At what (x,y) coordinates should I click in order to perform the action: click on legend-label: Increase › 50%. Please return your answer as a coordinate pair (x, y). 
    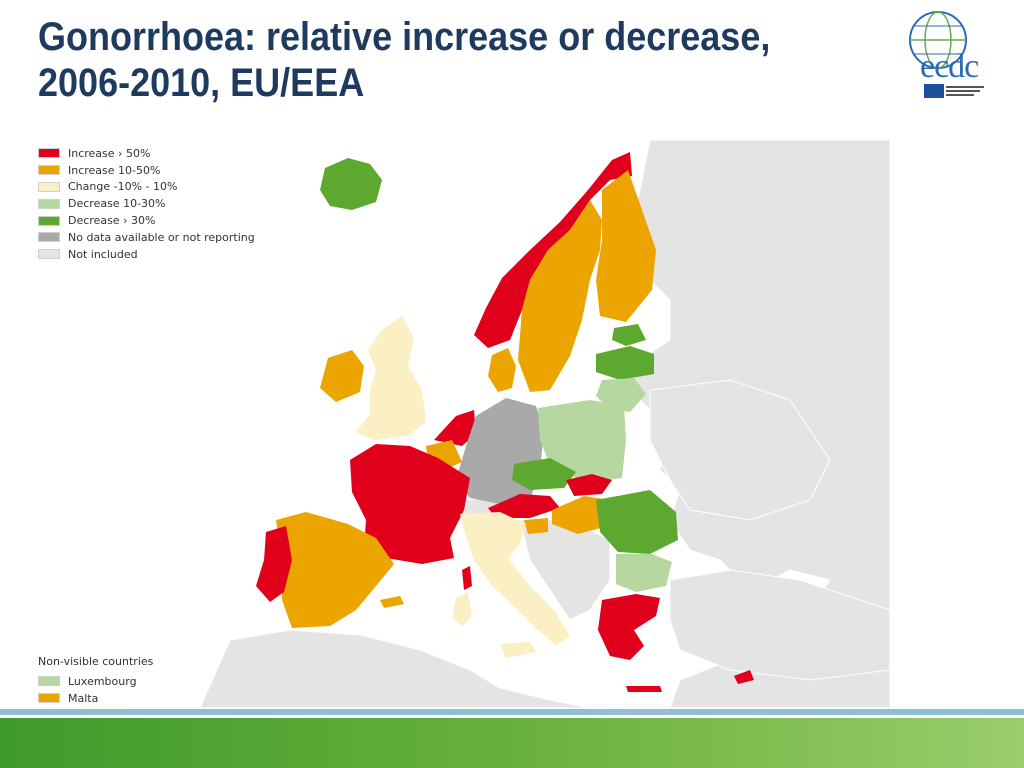
    Looking at the image, I should click on (109, 153).